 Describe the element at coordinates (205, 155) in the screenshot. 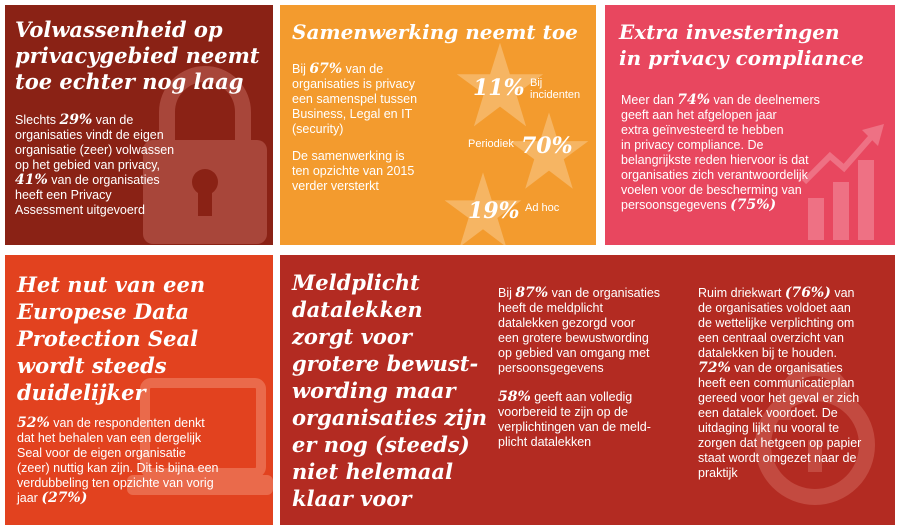

I see `padlock-icon` at that location.